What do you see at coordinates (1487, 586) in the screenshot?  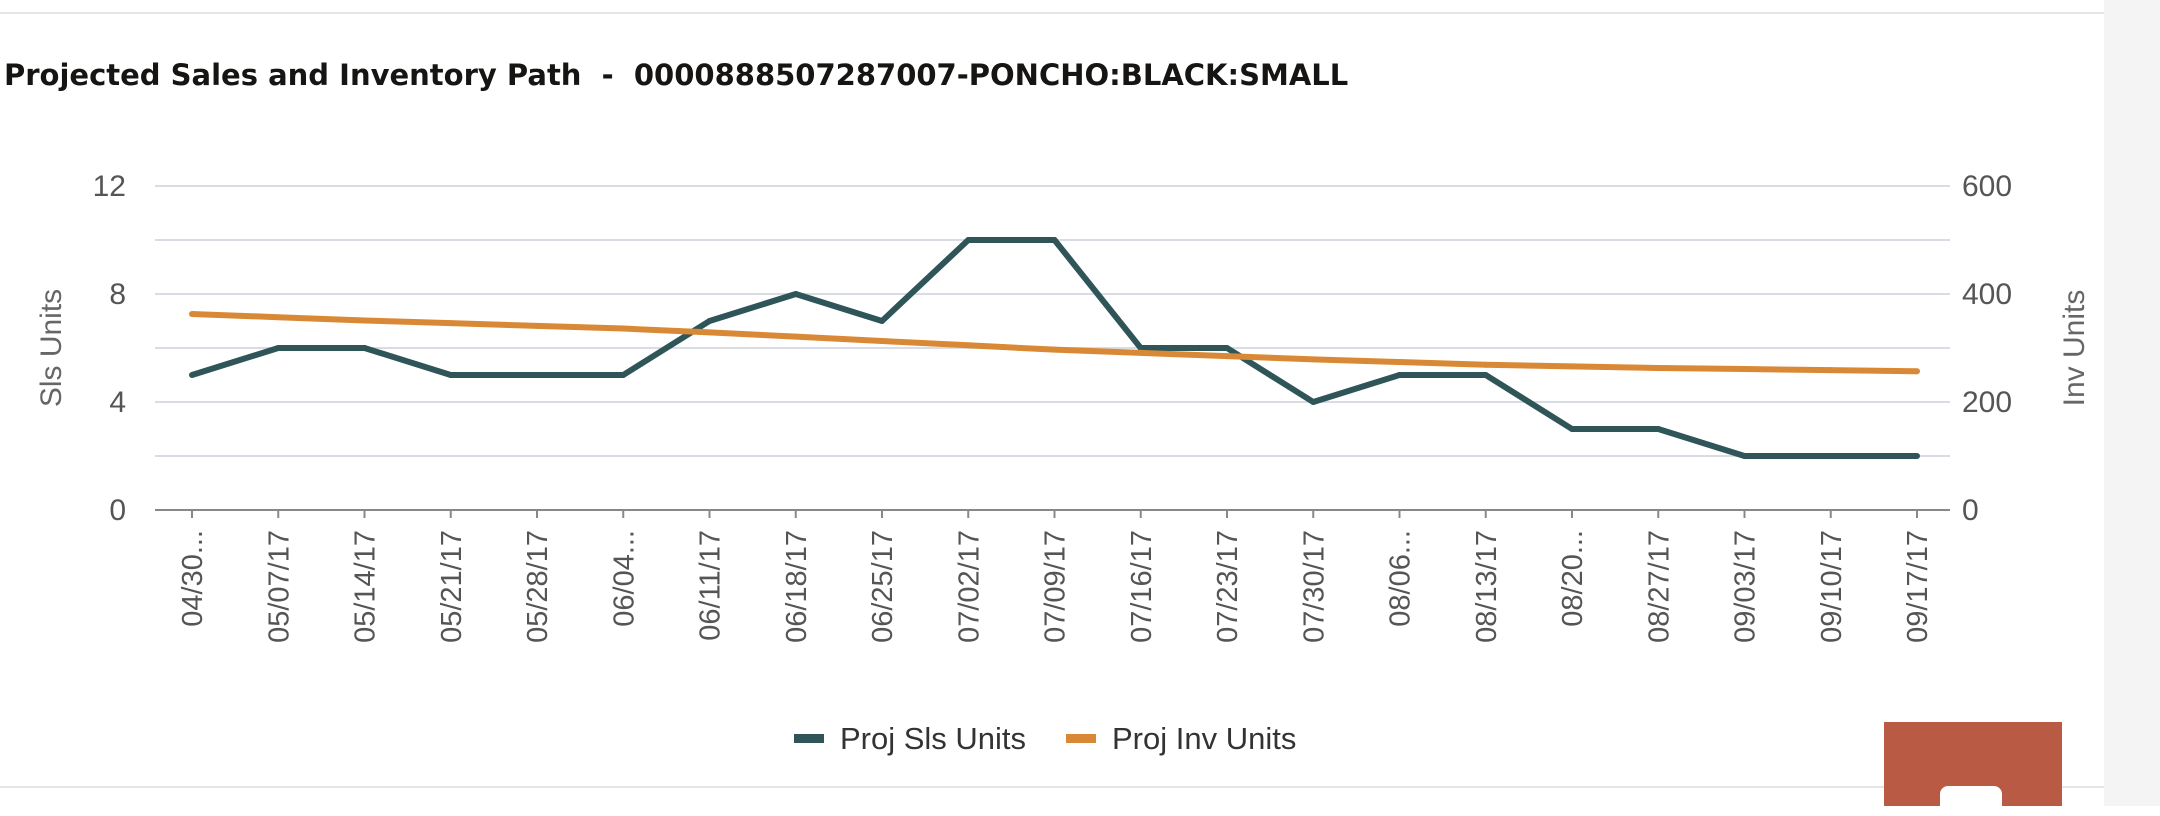 I see `x-tick-label: 08/13/17` at bounding box center [1487, 586].